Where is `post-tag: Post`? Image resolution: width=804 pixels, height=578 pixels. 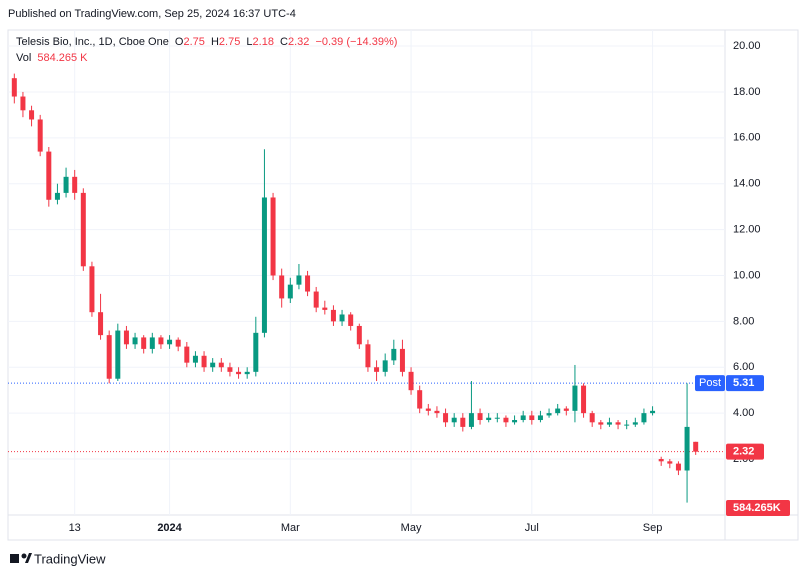 post-tag: Post is located at coordinates (710, 383).